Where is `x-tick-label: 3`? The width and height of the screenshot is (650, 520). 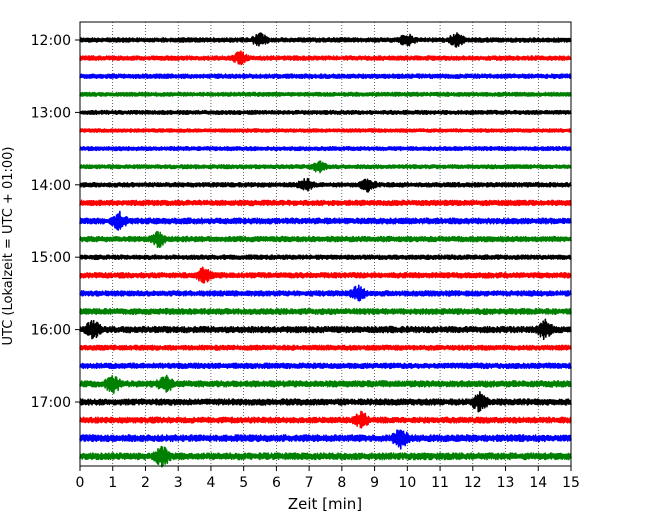
x-tick-label: 3 is located at coordinates (178, 483).